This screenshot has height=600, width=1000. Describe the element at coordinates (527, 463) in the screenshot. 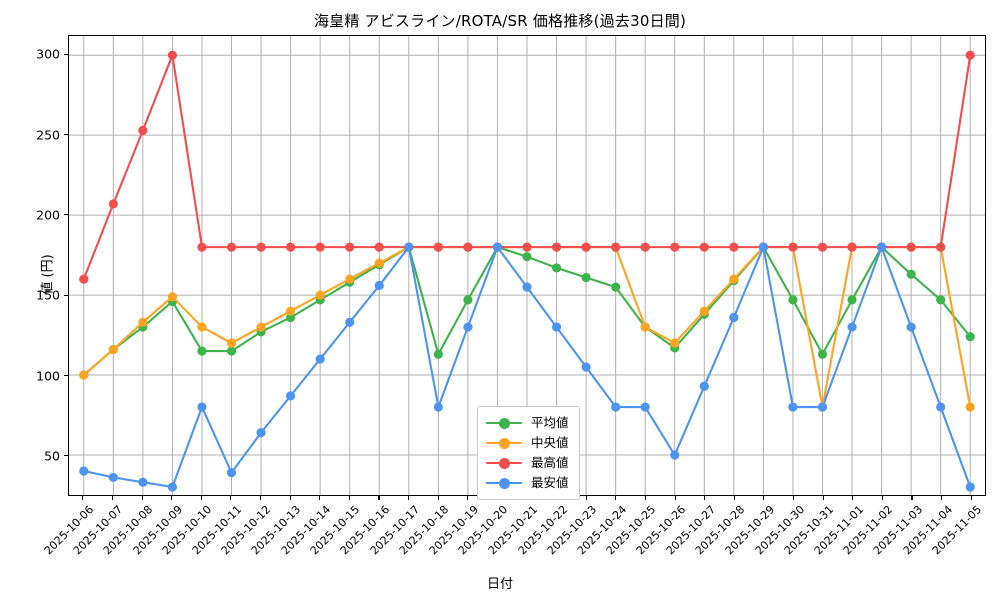

I see `legend-item-2: 最高値` at that location.